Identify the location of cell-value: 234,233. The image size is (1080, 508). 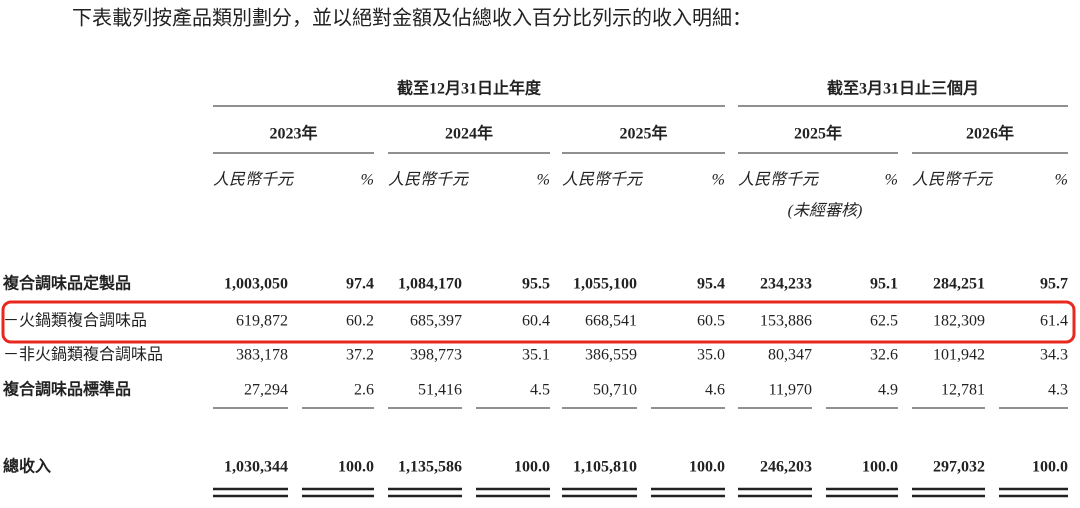
(786, 284).